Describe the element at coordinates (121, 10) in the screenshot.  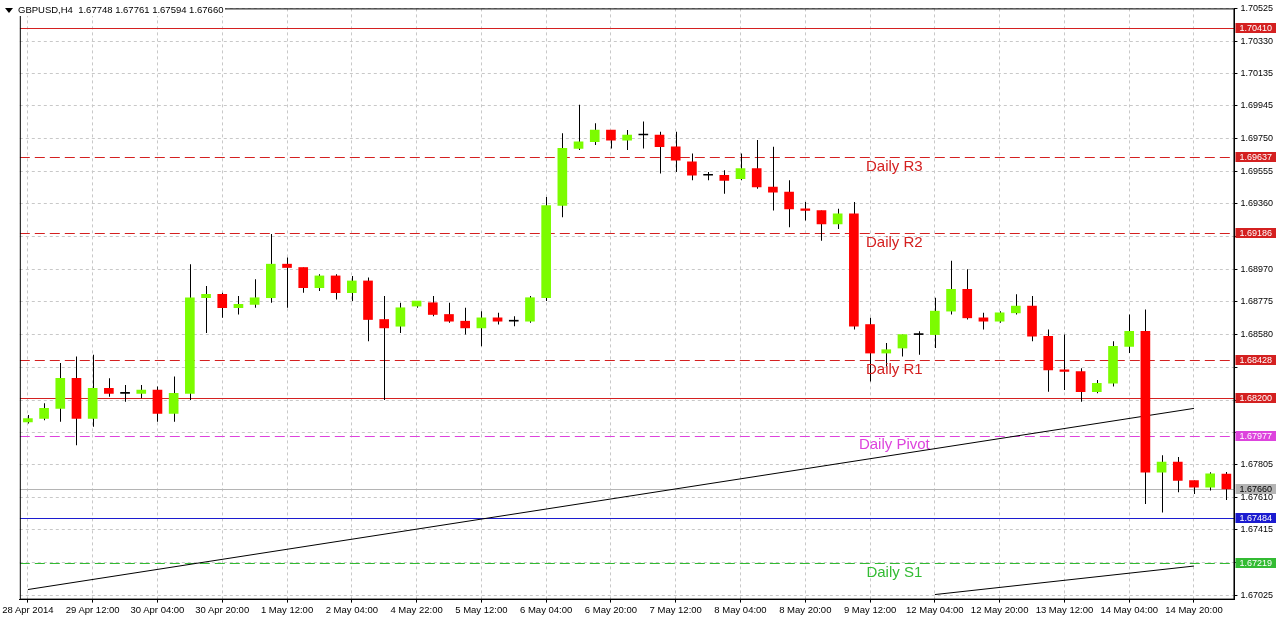
I see `chart-title: GBPUSD,H4 1.67748 1.67761 1.67594 1.67660` at that location.